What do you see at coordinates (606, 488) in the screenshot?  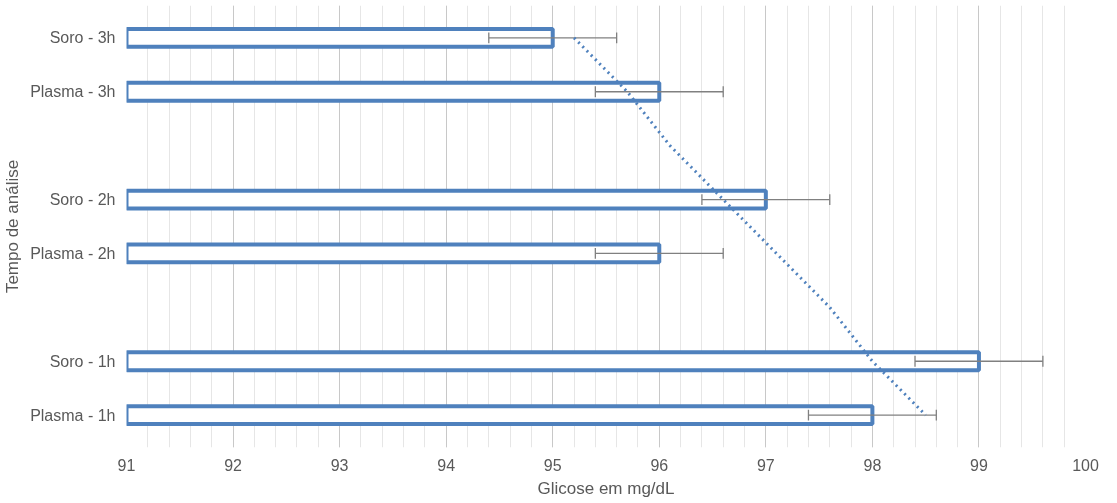 I see `x-axis-title: Glicose em mg/dL` at bounding box center [606, 488].